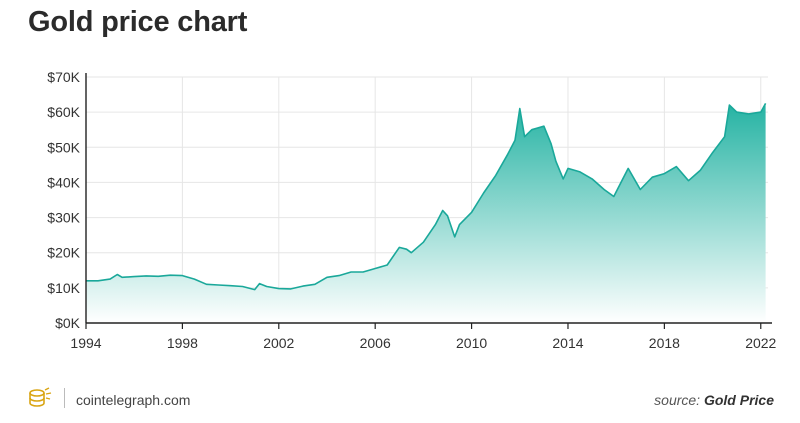 This screenshot has height=423, width=800. What do you see at coordinates (40, 397) in the screenshot?
I see `cointelegraph-logo-icon` at bounding box center [40, 397].